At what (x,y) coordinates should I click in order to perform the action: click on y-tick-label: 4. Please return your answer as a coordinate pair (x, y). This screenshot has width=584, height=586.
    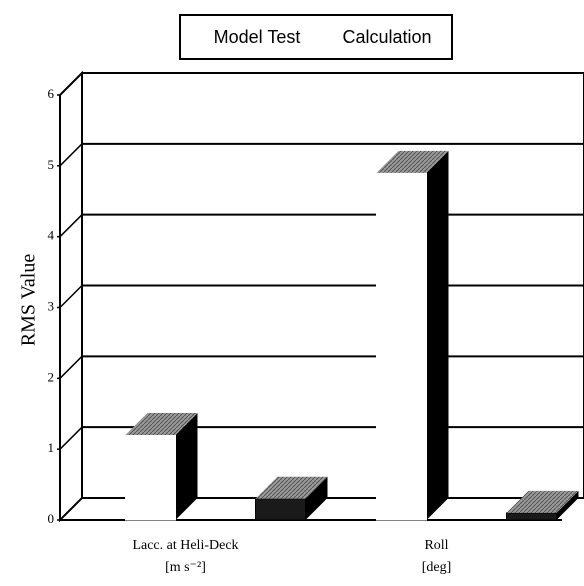
    Looking at the image, I should click on (51, 235).